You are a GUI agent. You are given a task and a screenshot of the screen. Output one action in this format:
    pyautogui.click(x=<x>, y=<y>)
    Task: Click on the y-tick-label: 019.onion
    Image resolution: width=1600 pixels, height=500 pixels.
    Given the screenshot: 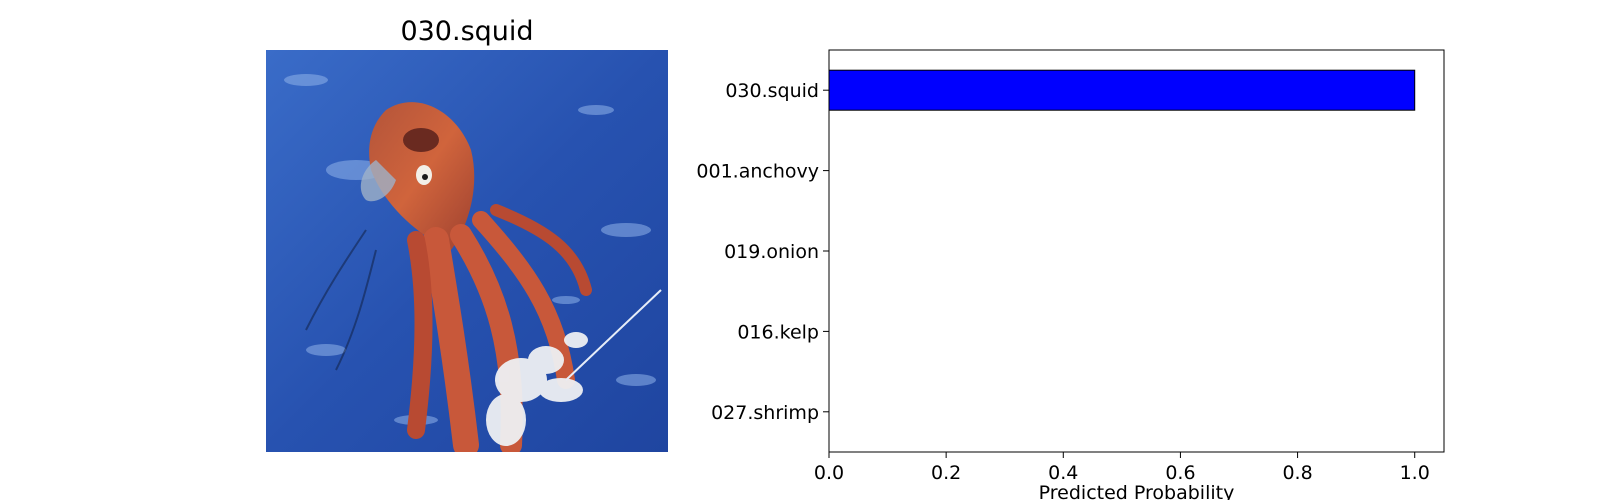 What is the action you would take?
    pyautogui.click(x=771, y=252)
    